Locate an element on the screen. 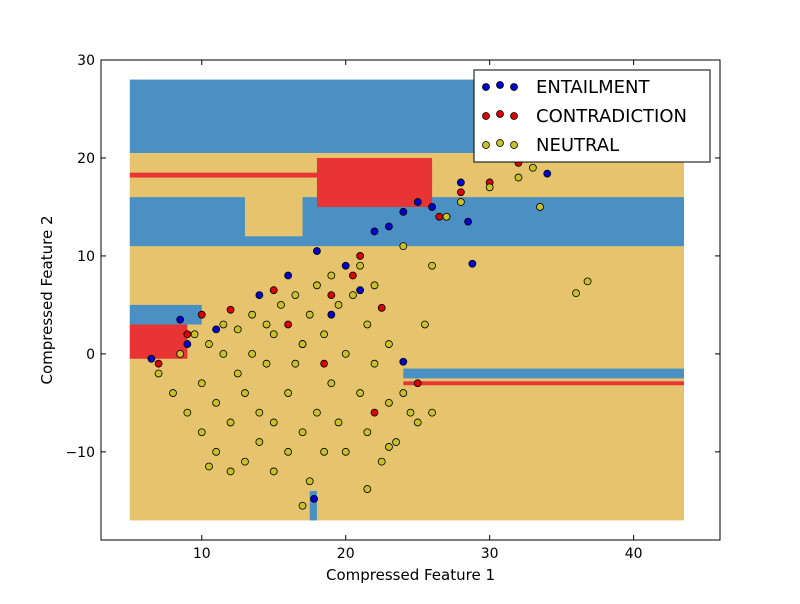  x-tick-label-40: 40 is located at coordinates (634, 554).